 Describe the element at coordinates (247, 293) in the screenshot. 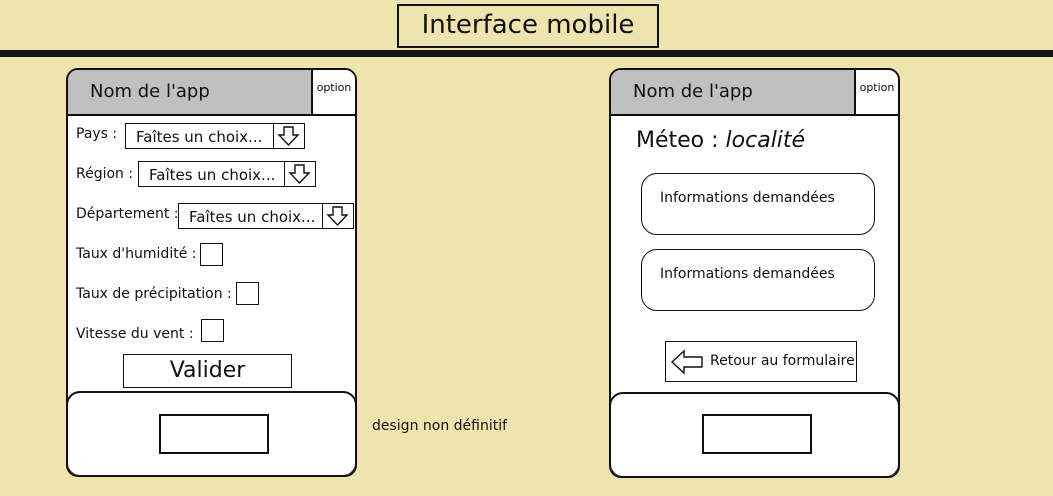

I see `precipitation-checkbox` at that location.